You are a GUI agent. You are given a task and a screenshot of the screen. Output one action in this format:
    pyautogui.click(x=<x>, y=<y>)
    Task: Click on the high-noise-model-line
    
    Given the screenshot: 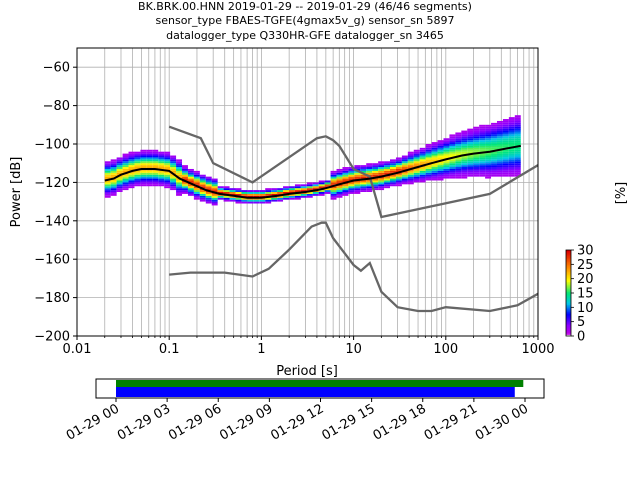 What is the action you would take?
    pyautogui.click(x=353, y=172)
    